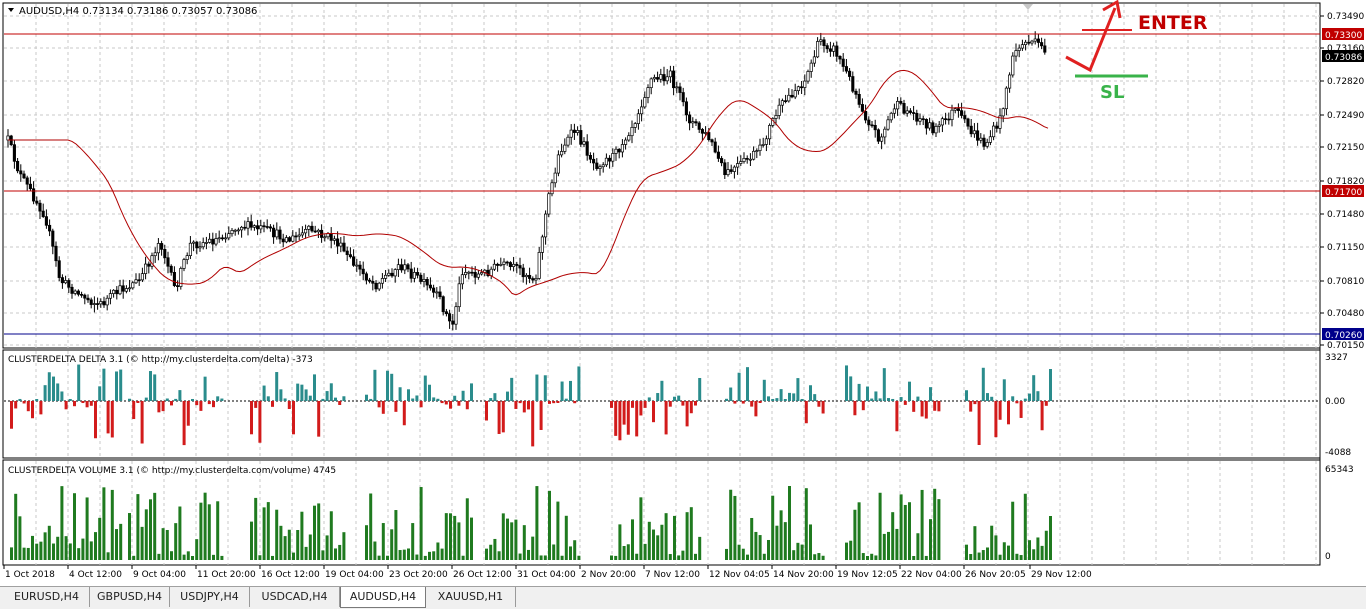 The height and width of the screenshot is (609, 1366). Describe the element at coordinates (1345, 314) in the screenshot. I see `price-tick-label: 0.70480` at that location.